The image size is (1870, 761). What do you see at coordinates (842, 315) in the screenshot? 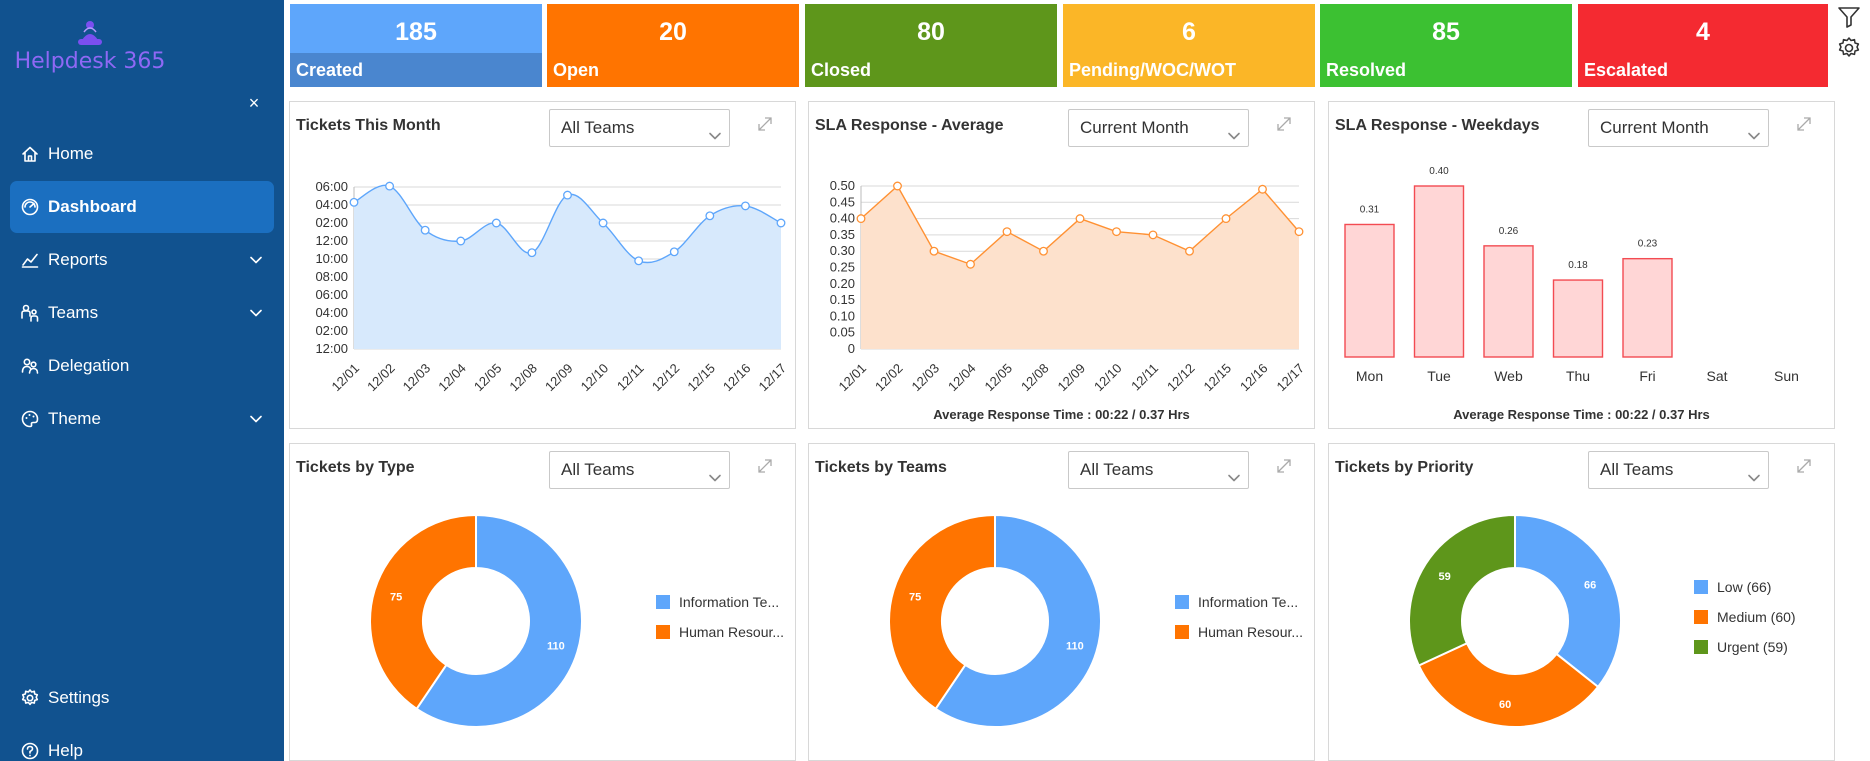
I see `y-tick-label: 0.10` at bounding box center [842, 315].